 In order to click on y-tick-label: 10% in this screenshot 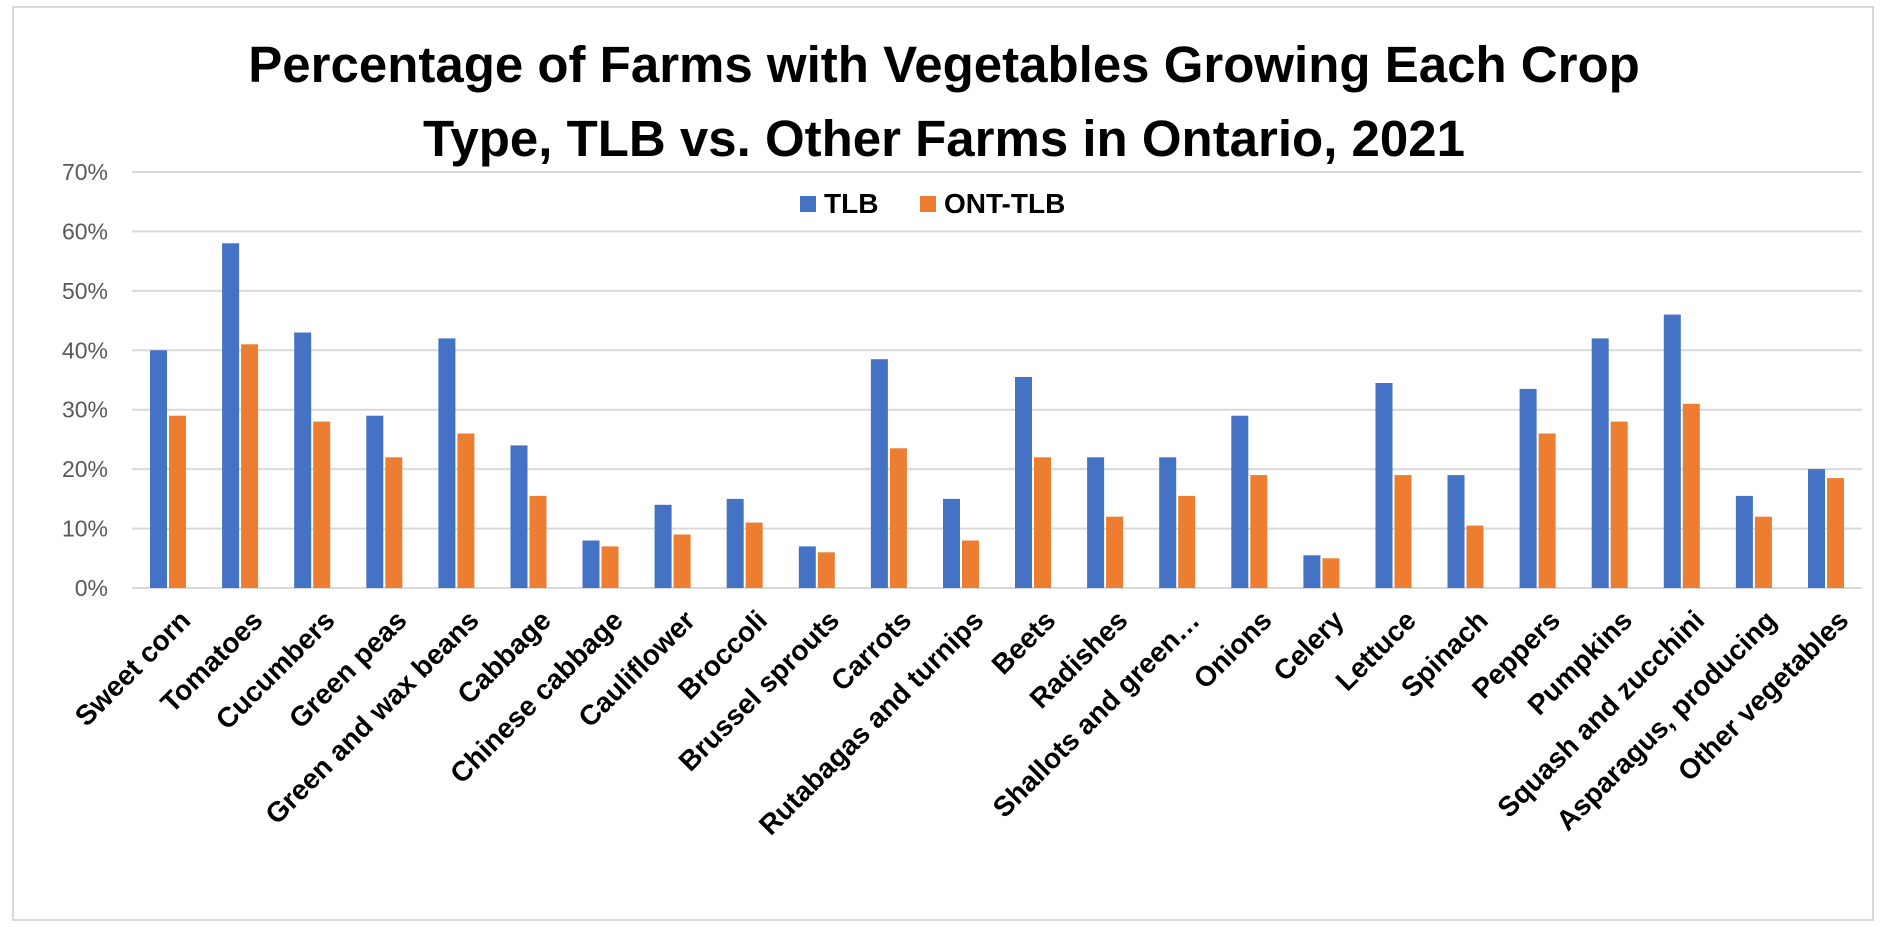, I will do `click(85, 529)`.